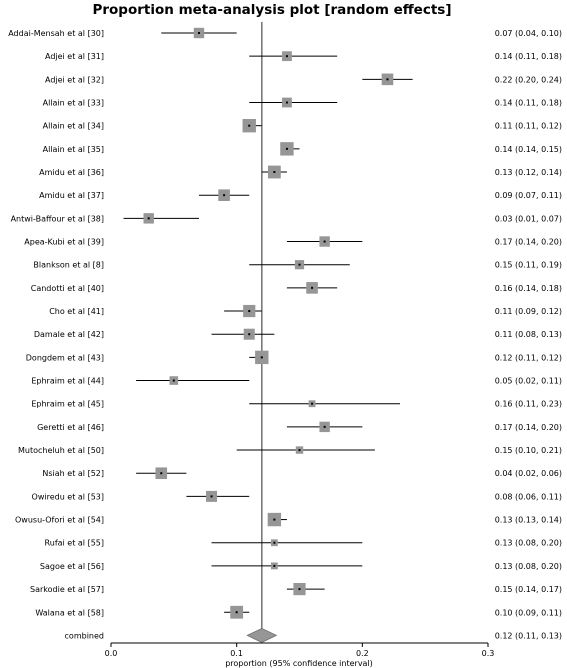 This screenshot has height=668, width=567. What do you see at coordinates (73, 103) in the screenshot?
I see `study-name: Allain et al [33]` at bounding box center [73, 103].